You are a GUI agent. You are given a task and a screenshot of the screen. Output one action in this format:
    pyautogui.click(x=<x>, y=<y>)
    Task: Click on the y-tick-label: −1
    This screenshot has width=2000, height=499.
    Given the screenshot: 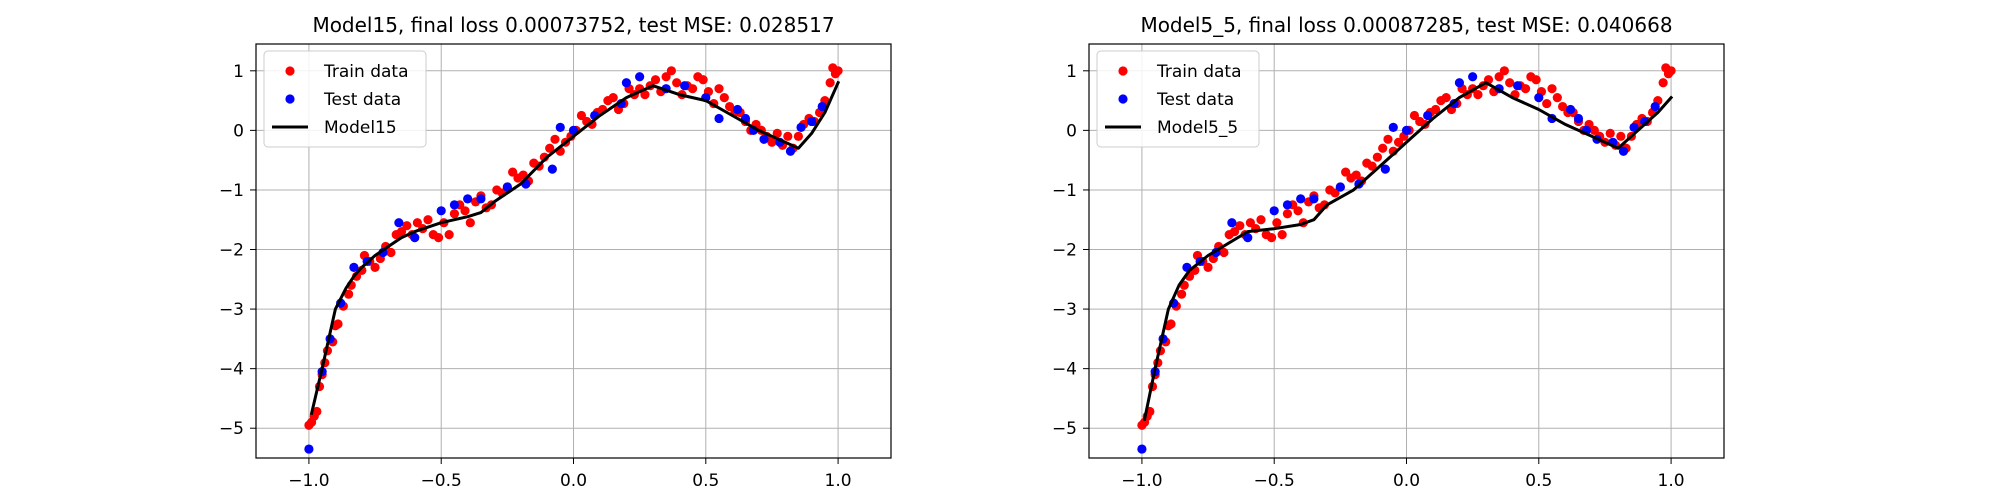 What is the action you would take?
    pyautogui.click(x=1064, y=191)
    